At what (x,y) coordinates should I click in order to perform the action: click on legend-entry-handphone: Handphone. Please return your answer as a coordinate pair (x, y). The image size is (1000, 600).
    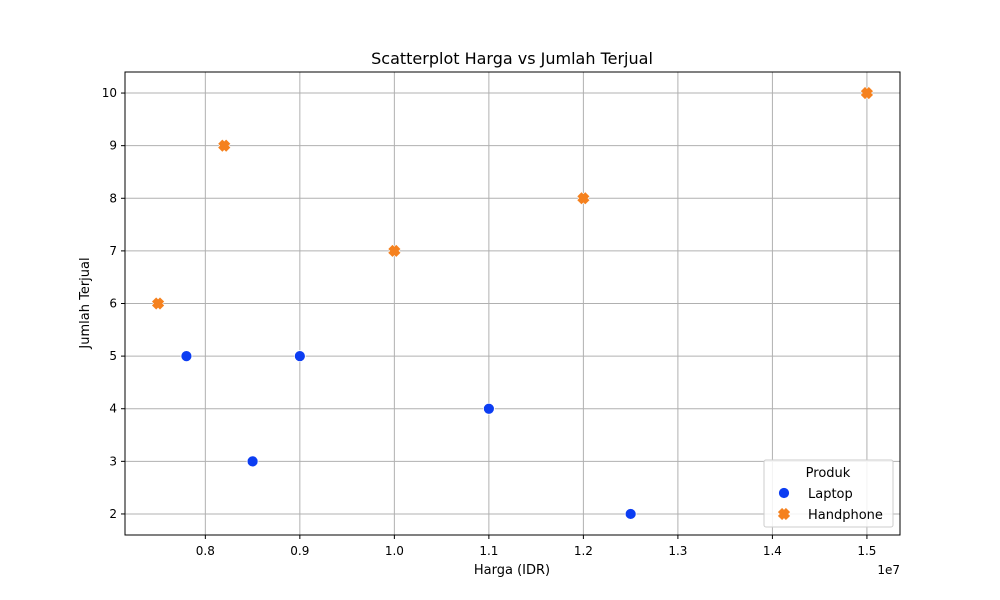
    Looking at the image, I should click on (830, 515).